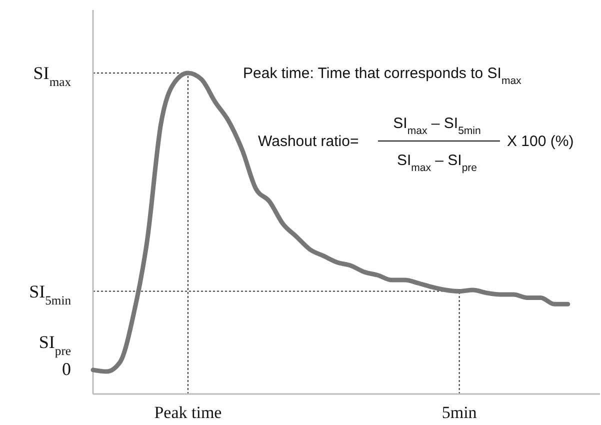 This screenshot has height=425, width=601. Describe the element at coordinates (437, 126) in the screenshot. I see `annotation: SI$_{max}$ – SI$_{5min}$` at that location.